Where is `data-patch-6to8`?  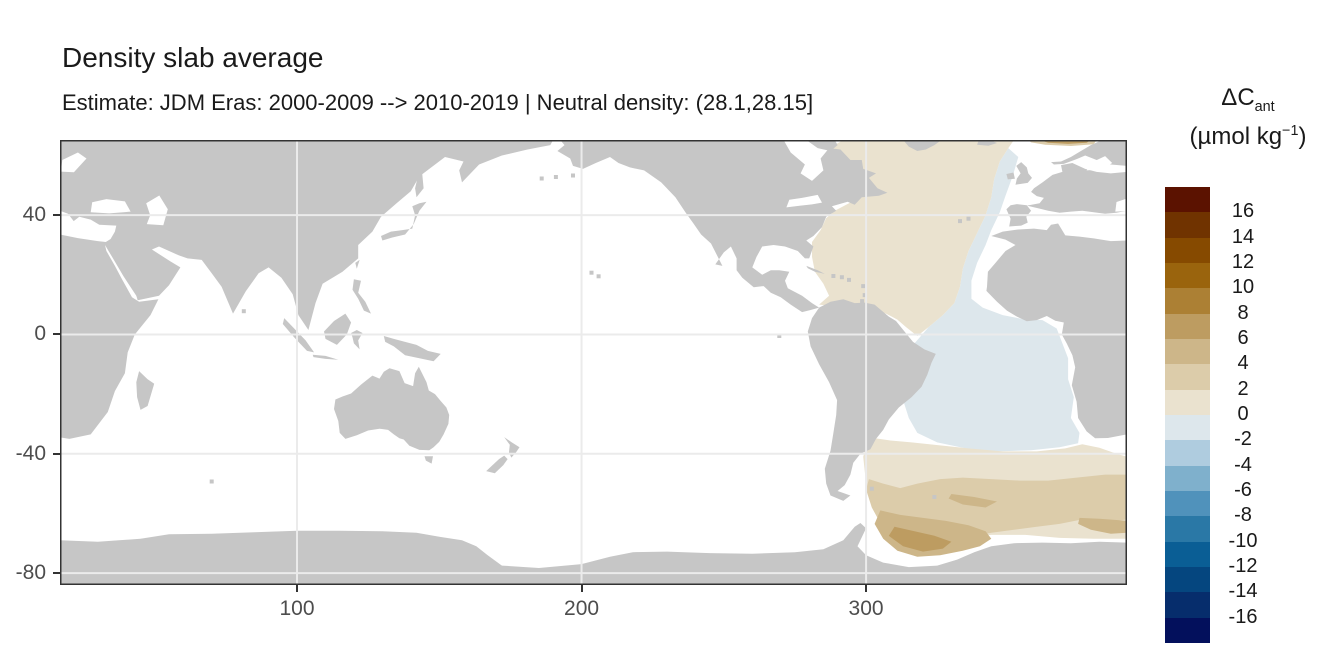
data-patch-6to8 is located at coordinates (920, 539).